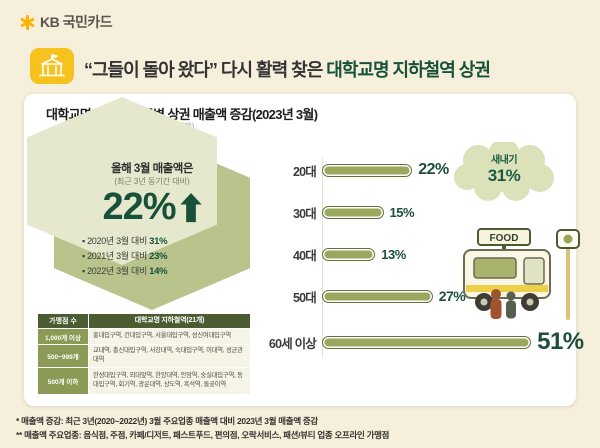 This screenshot has height=448, width=600. What do you see at coordinates (144, 336) in the screenshot?
I see `table-row: 1,000개 이상 홍대입구역, 건대입구역, 서울대입구역, 성신여대입구역` at bounding box center [144, 336].